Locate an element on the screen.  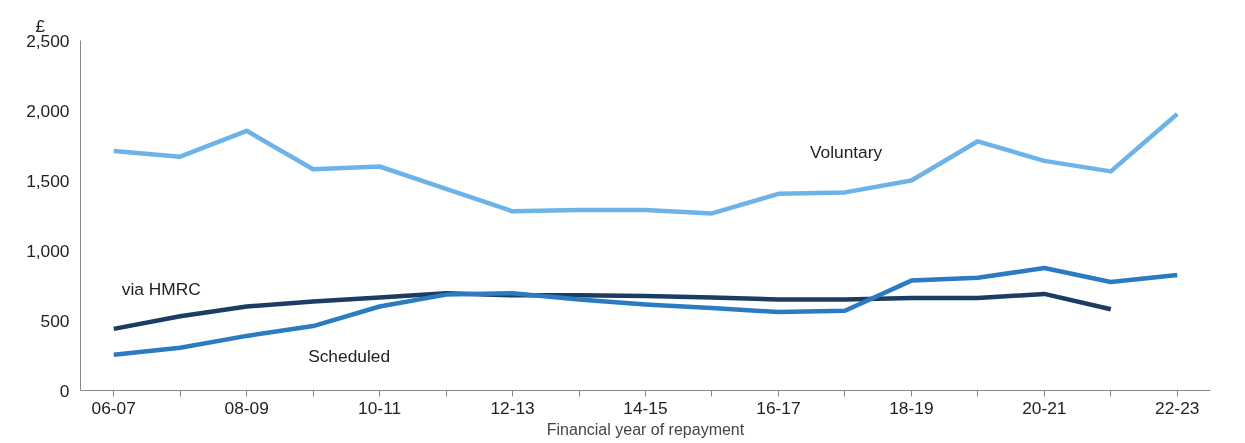
x-tick-label: 22-23 is located at coordinates (1177, 407).